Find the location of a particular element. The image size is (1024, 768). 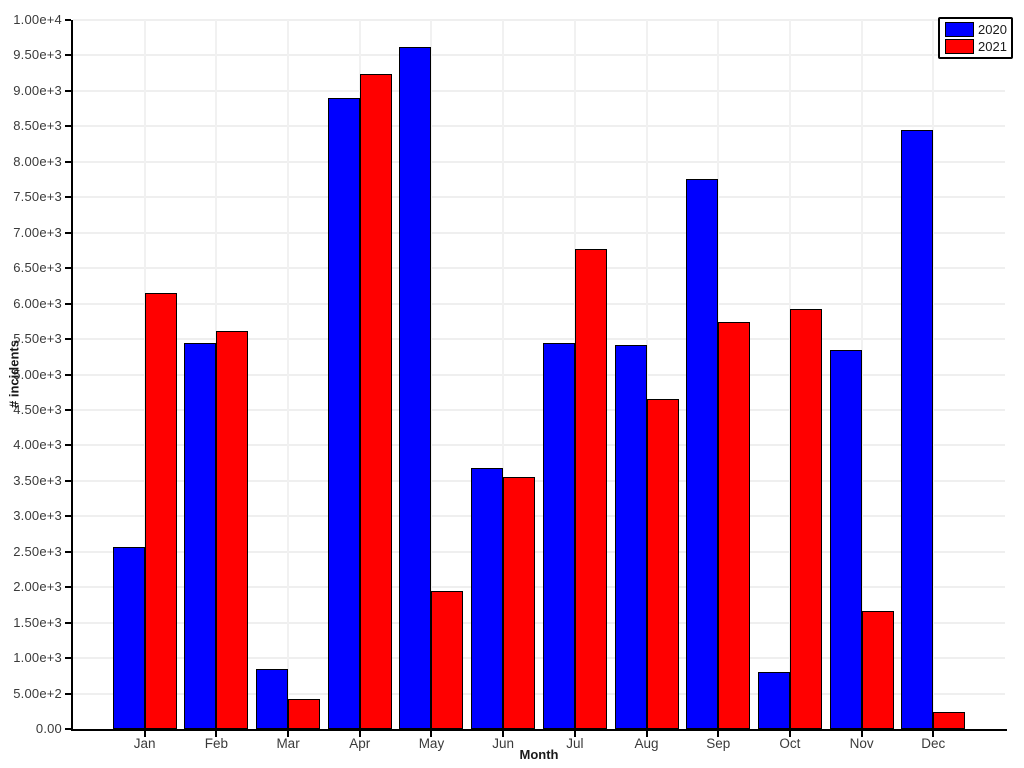

bar-2020-jan is located at coordinates (128, 637).